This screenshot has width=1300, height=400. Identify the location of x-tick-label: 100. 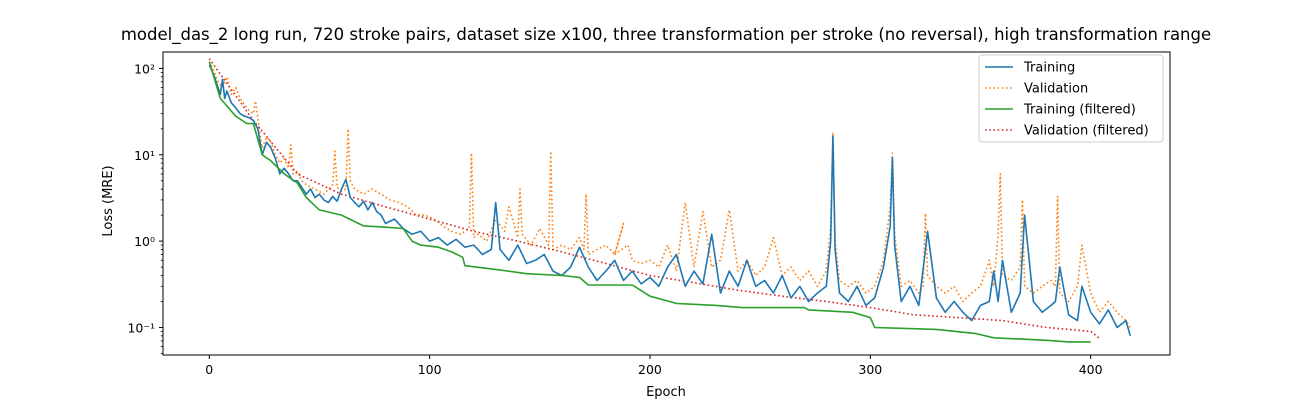
(430, 369).